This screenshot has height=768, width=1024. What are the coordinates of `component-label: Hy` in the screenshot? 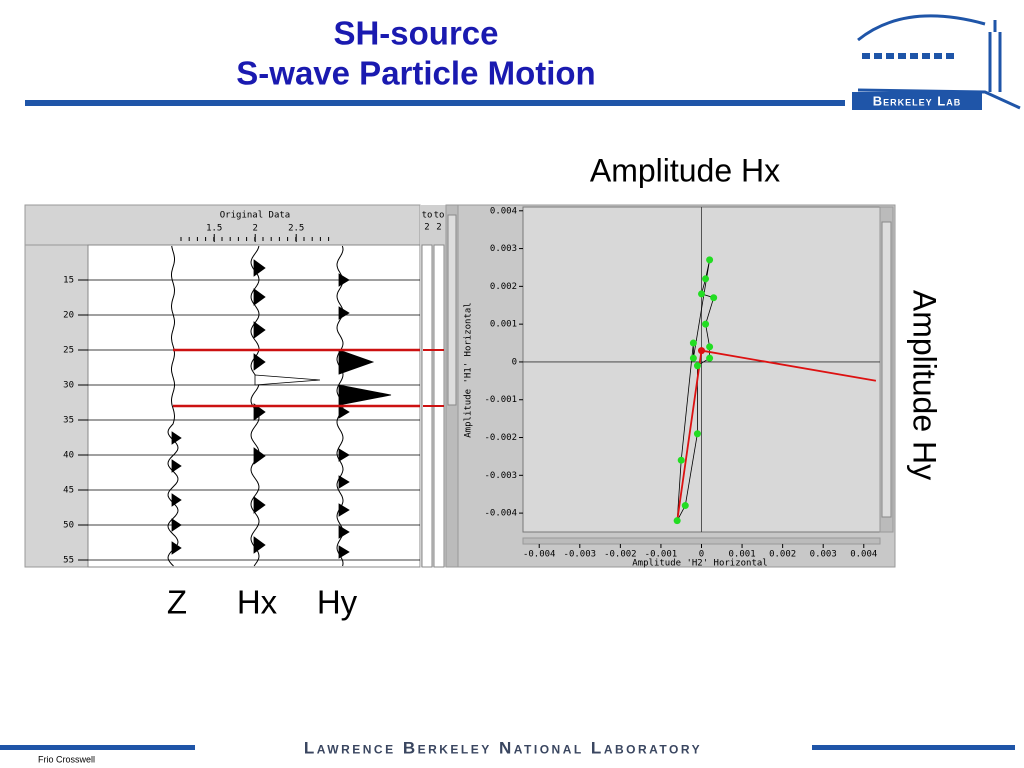 It's located at (337, 602).